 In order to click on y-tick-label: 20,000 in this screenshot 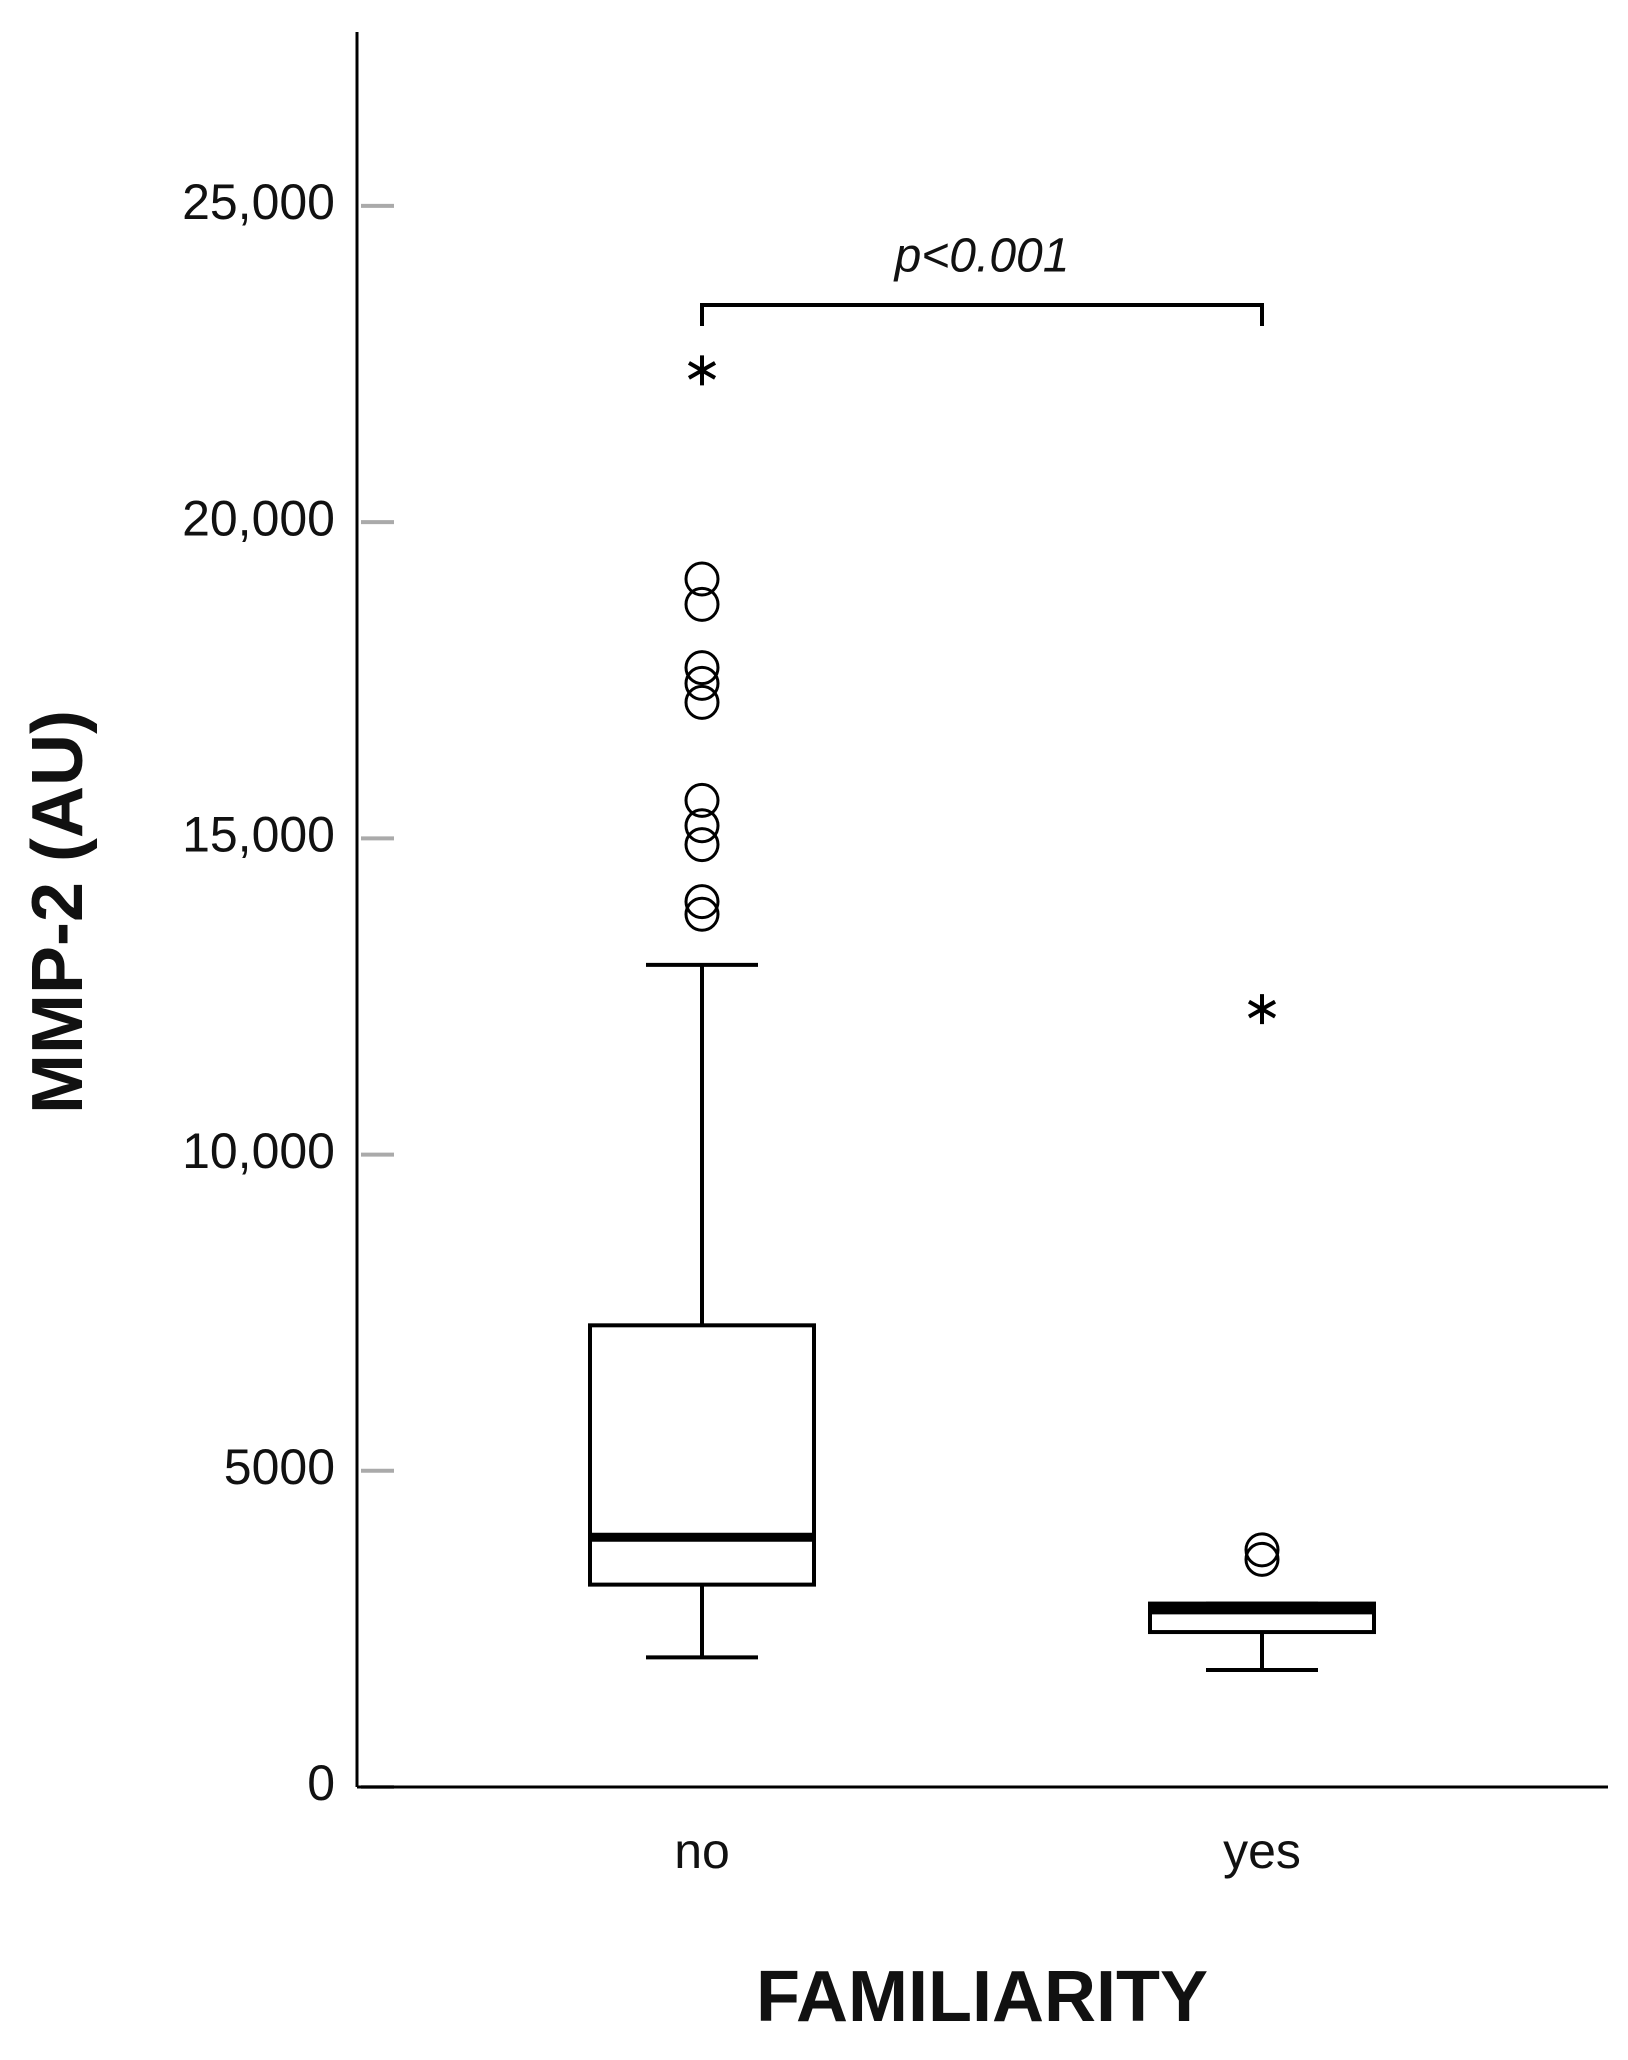, I will do `click(258, 518)`.